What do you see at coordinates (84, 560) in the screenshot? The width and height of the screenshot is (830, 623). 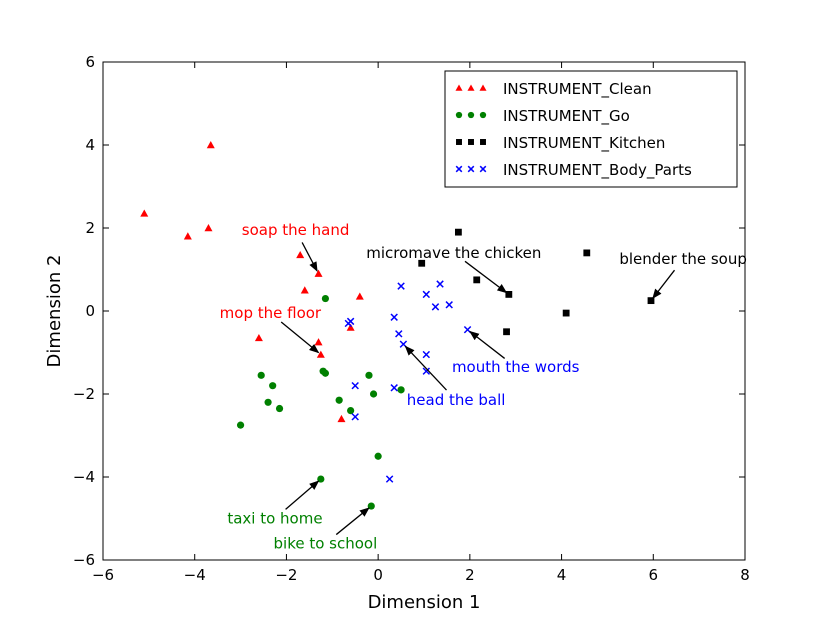 I see `y-tick-label: −6` at bounding box center [84, 560].